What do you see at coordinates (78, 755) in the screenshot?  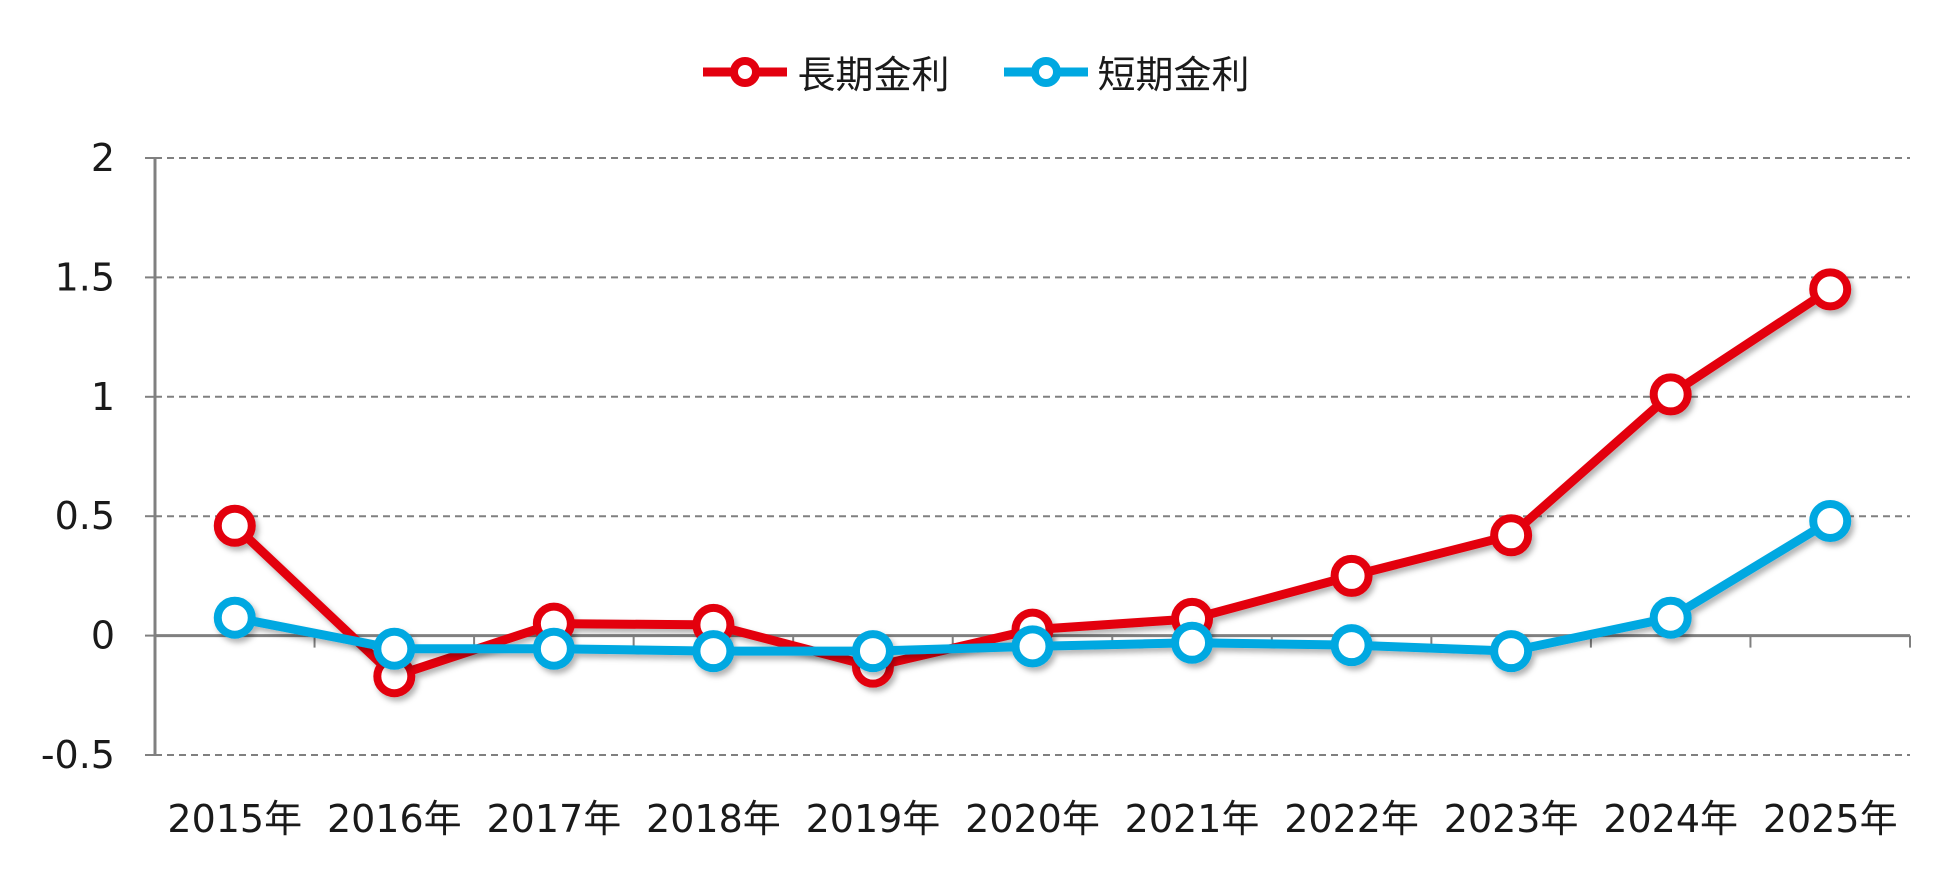 I see `y-tick-label: -0.5` at bounding box center [78, 755].